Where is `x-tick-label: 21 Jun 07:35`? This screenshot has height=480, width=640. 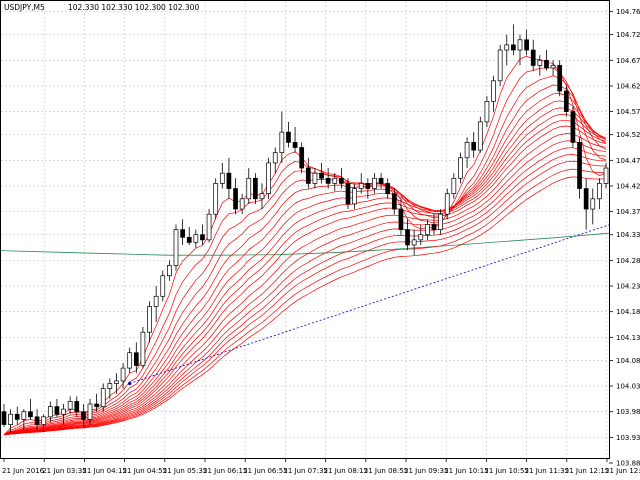
x-tick-label: 21 Jun 07:35 is located at coordinates (305, 471).